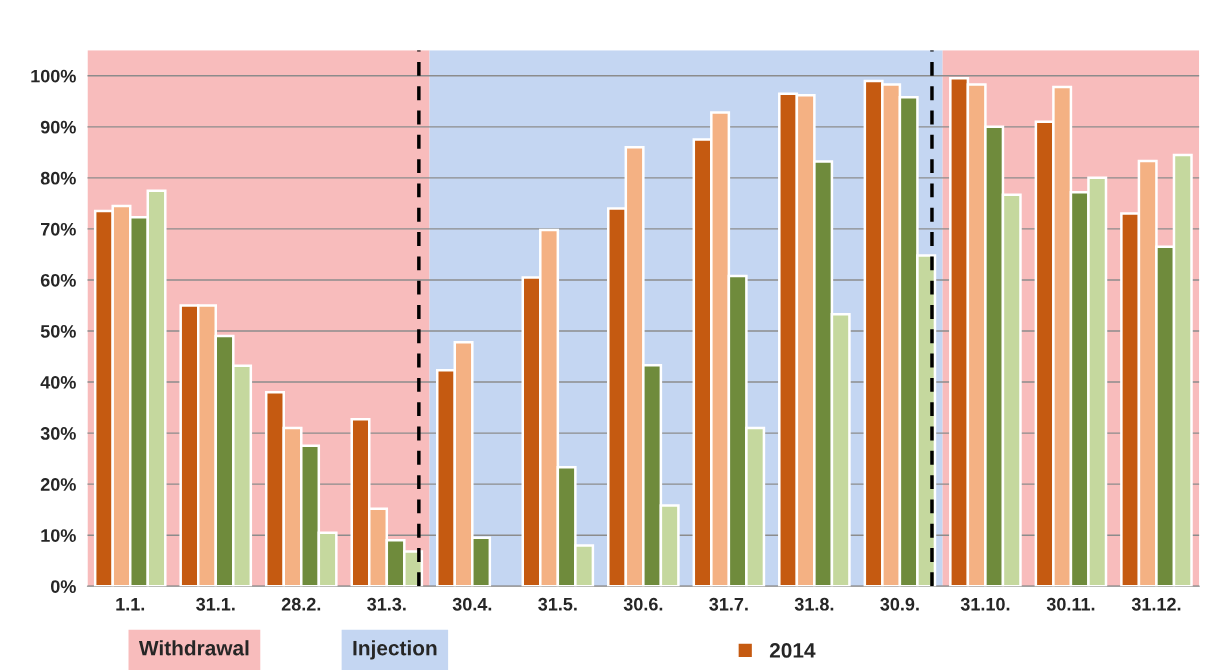  I want to click on x-tick-label: 1.1., so click(130, 604).